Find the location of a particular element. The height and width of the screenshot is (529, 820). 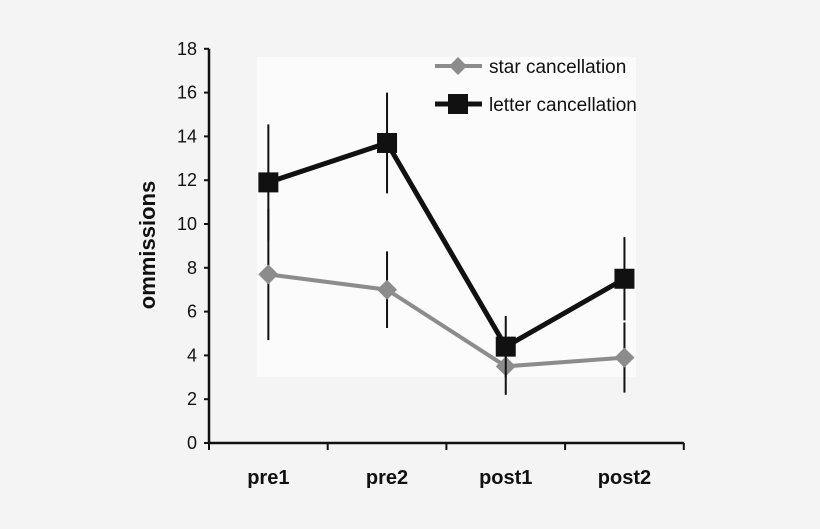

y-tick-label: 18 is located at coordinates (187, 49).